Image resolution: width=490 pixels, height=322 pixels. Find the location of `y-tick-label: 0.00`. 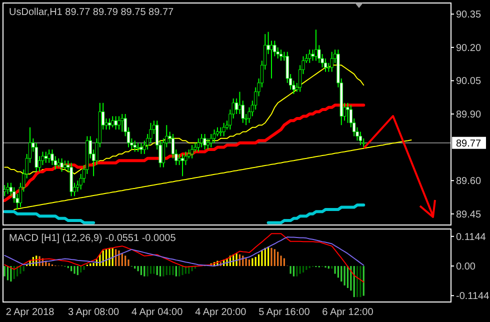

y-tick-label: 0.00 is located at coordinates (466, 267).